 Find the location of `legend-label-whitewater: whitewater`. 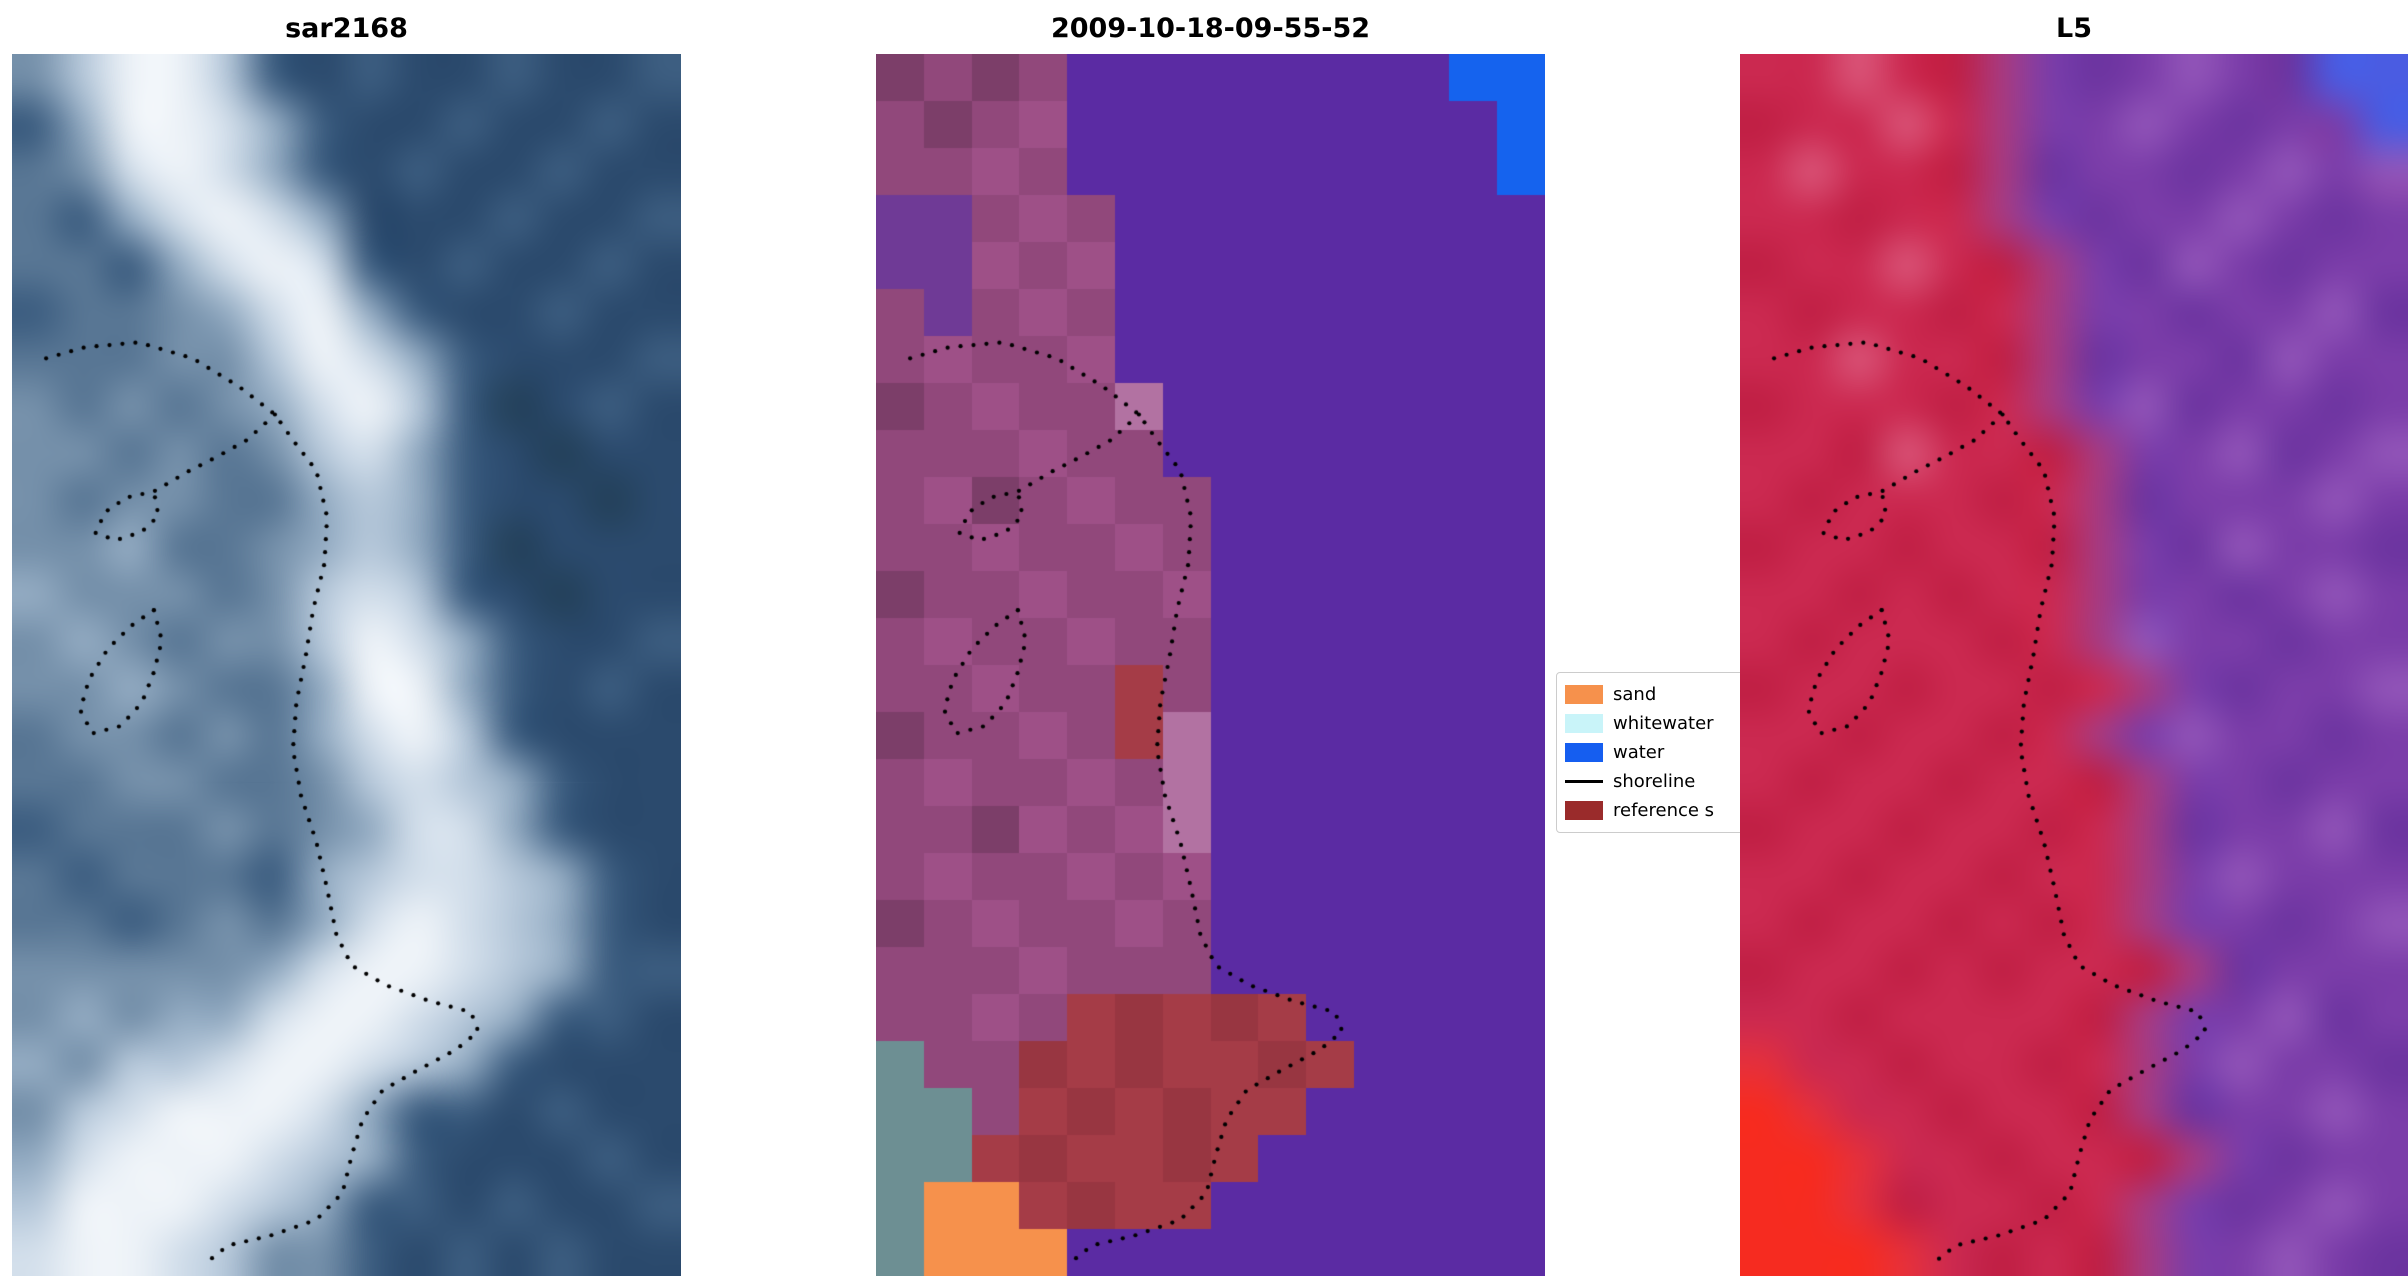

legend-label-whitewater: whitewater is located at coordinates (1663, 723).